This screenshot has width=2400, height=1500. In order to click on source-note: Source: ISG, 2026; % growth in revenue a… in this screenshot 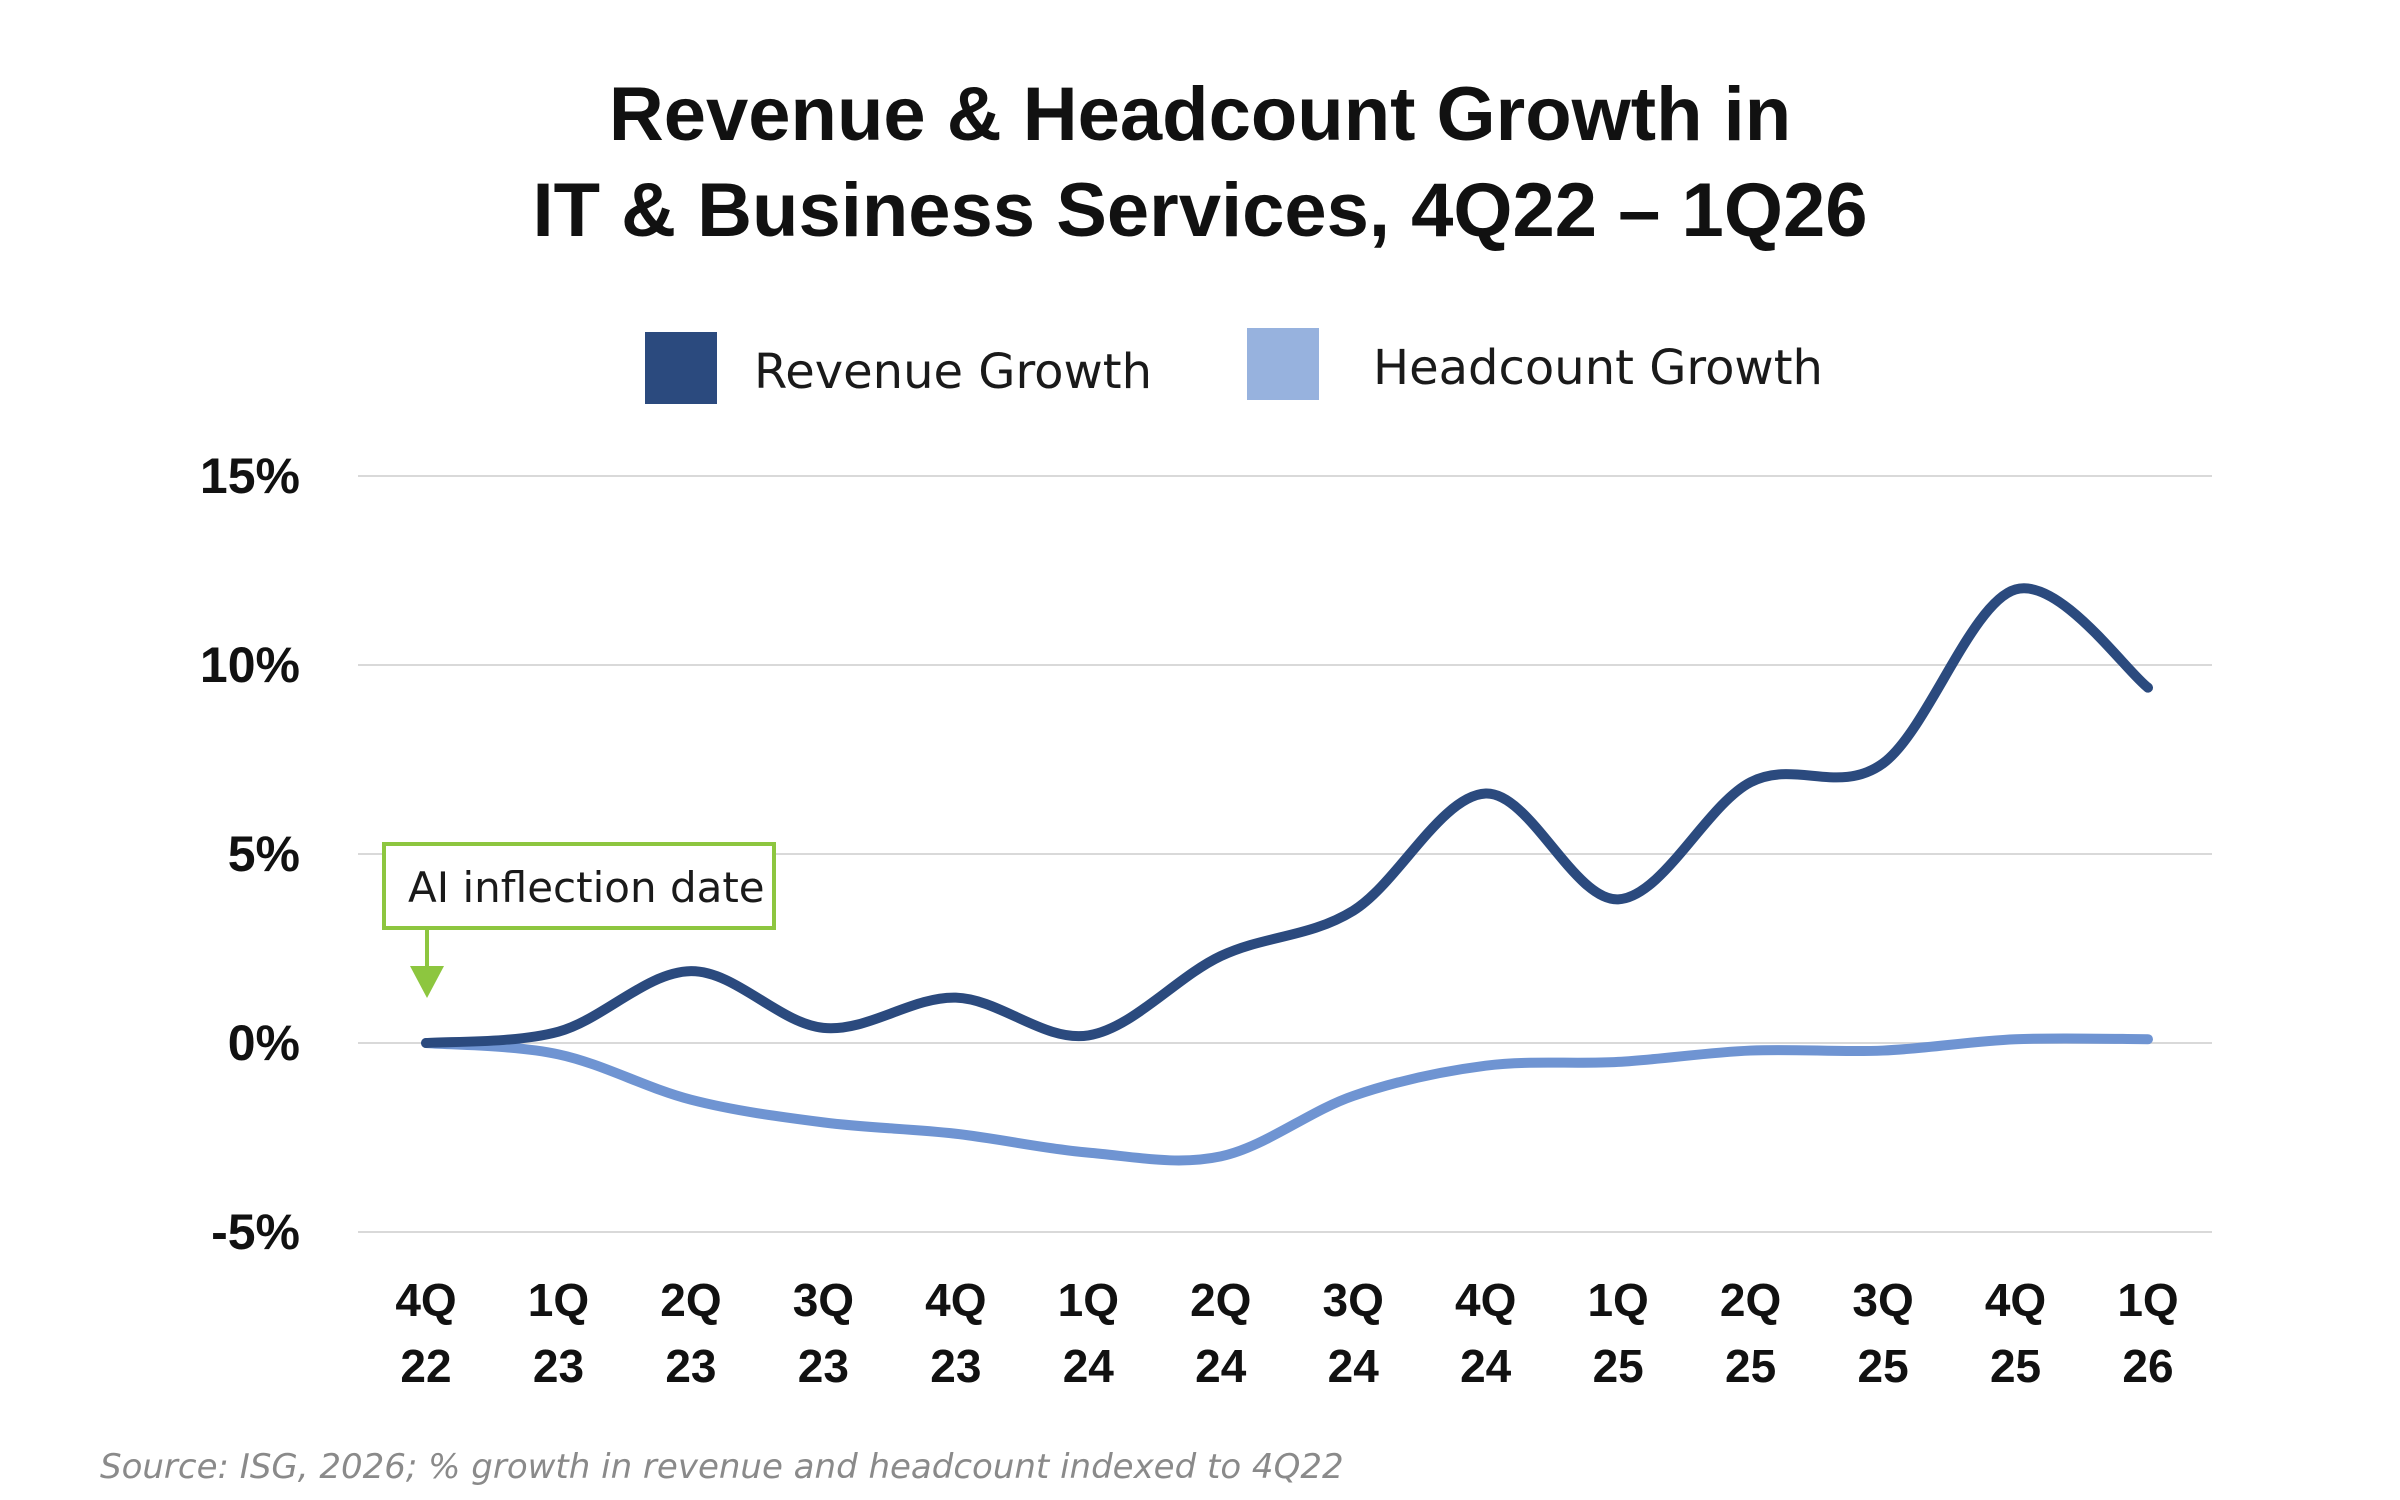, I will do `click(722, 1467)`.